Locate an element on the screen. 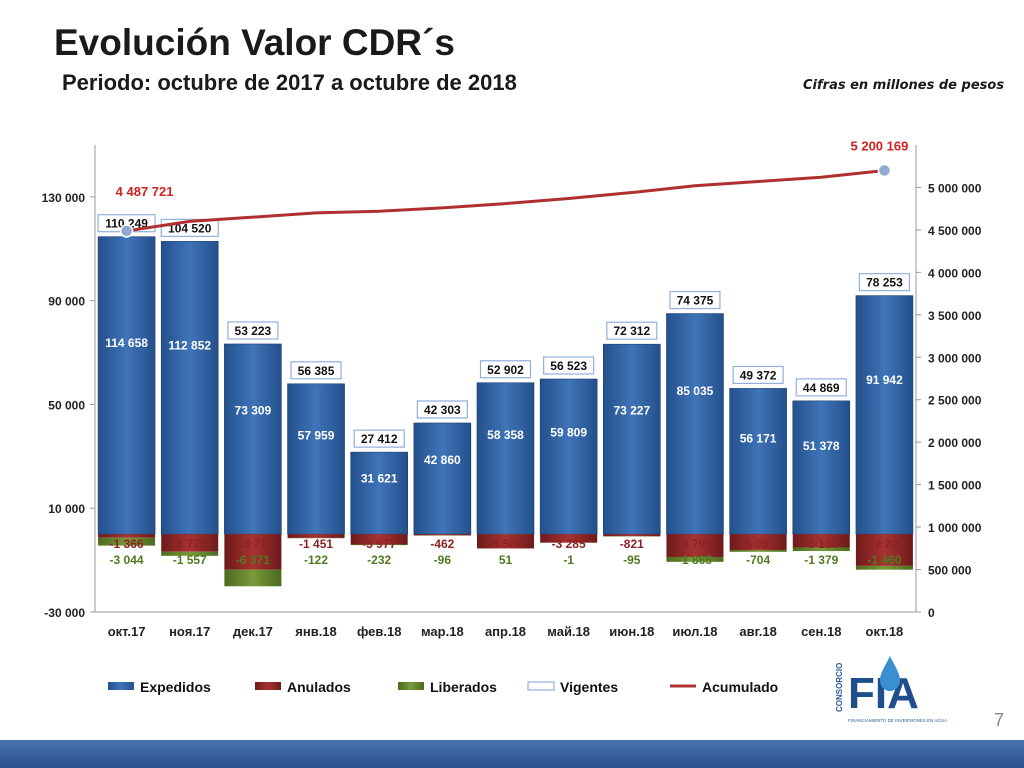 The image size is (1024, 768). label-liberados: -95 is located at coordinates (632, 560).